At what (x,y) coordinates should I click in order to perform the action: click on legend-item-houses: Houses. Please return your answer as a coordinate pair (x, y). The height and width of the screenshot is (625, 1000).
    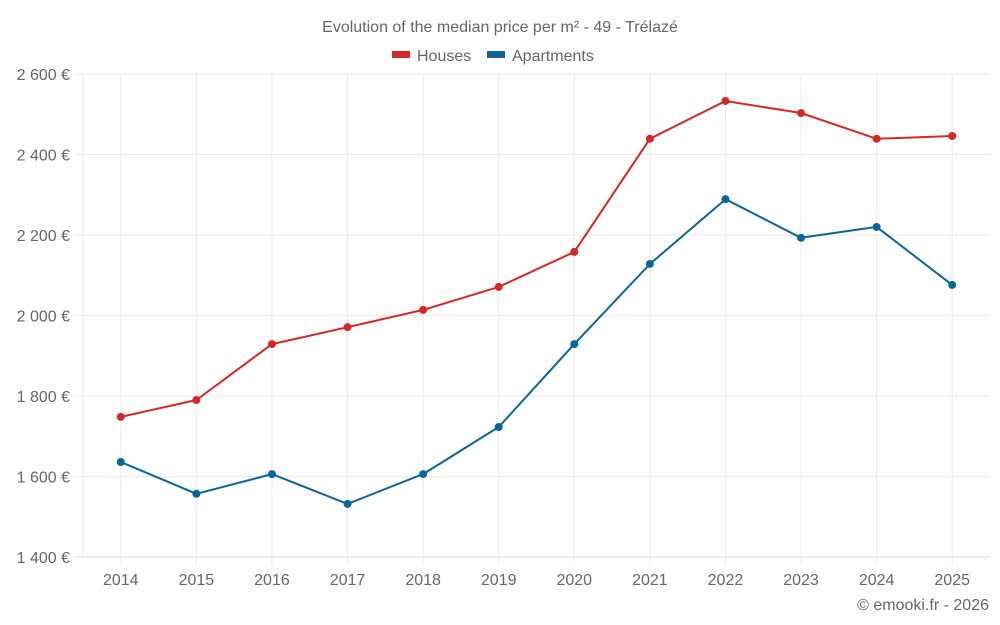
    Looking at the image, I should click on (431, 56).